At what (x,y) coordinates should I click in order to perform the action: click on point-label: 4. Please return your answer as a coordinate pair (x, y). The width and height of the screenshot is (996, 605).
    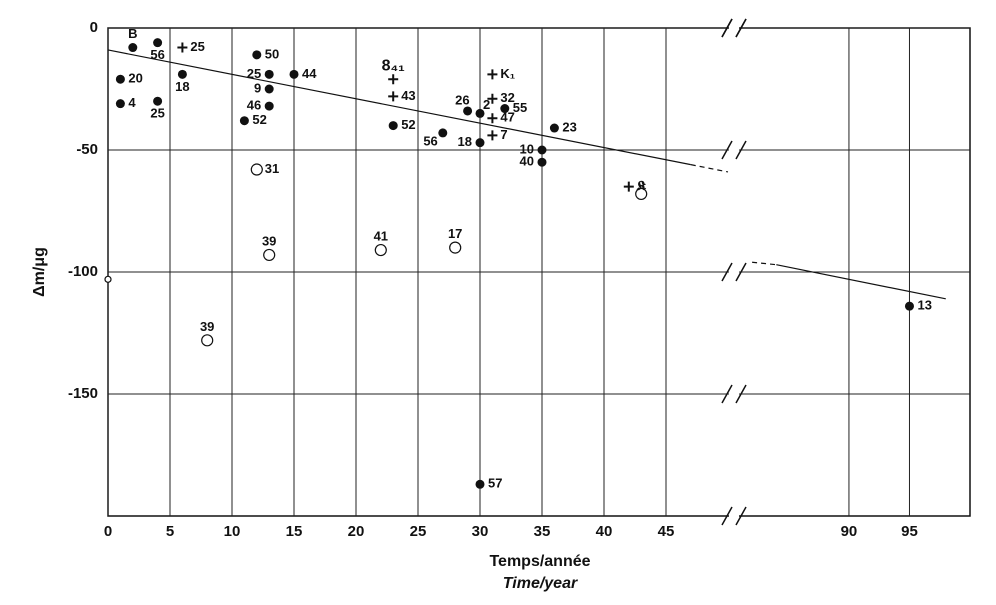
    Looking at the image, I should click on (132, 102).